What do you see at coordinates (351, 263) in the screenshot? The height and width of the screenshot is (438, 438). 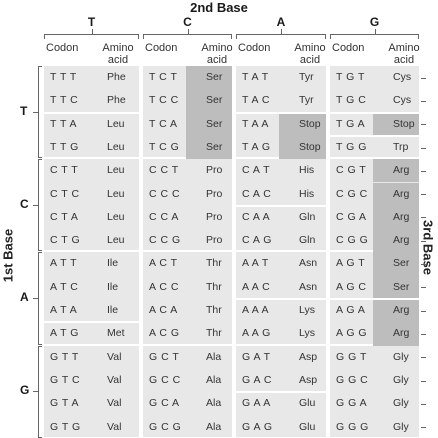 I see `codon-AGT: A G T` at bounding box center [351, 263].